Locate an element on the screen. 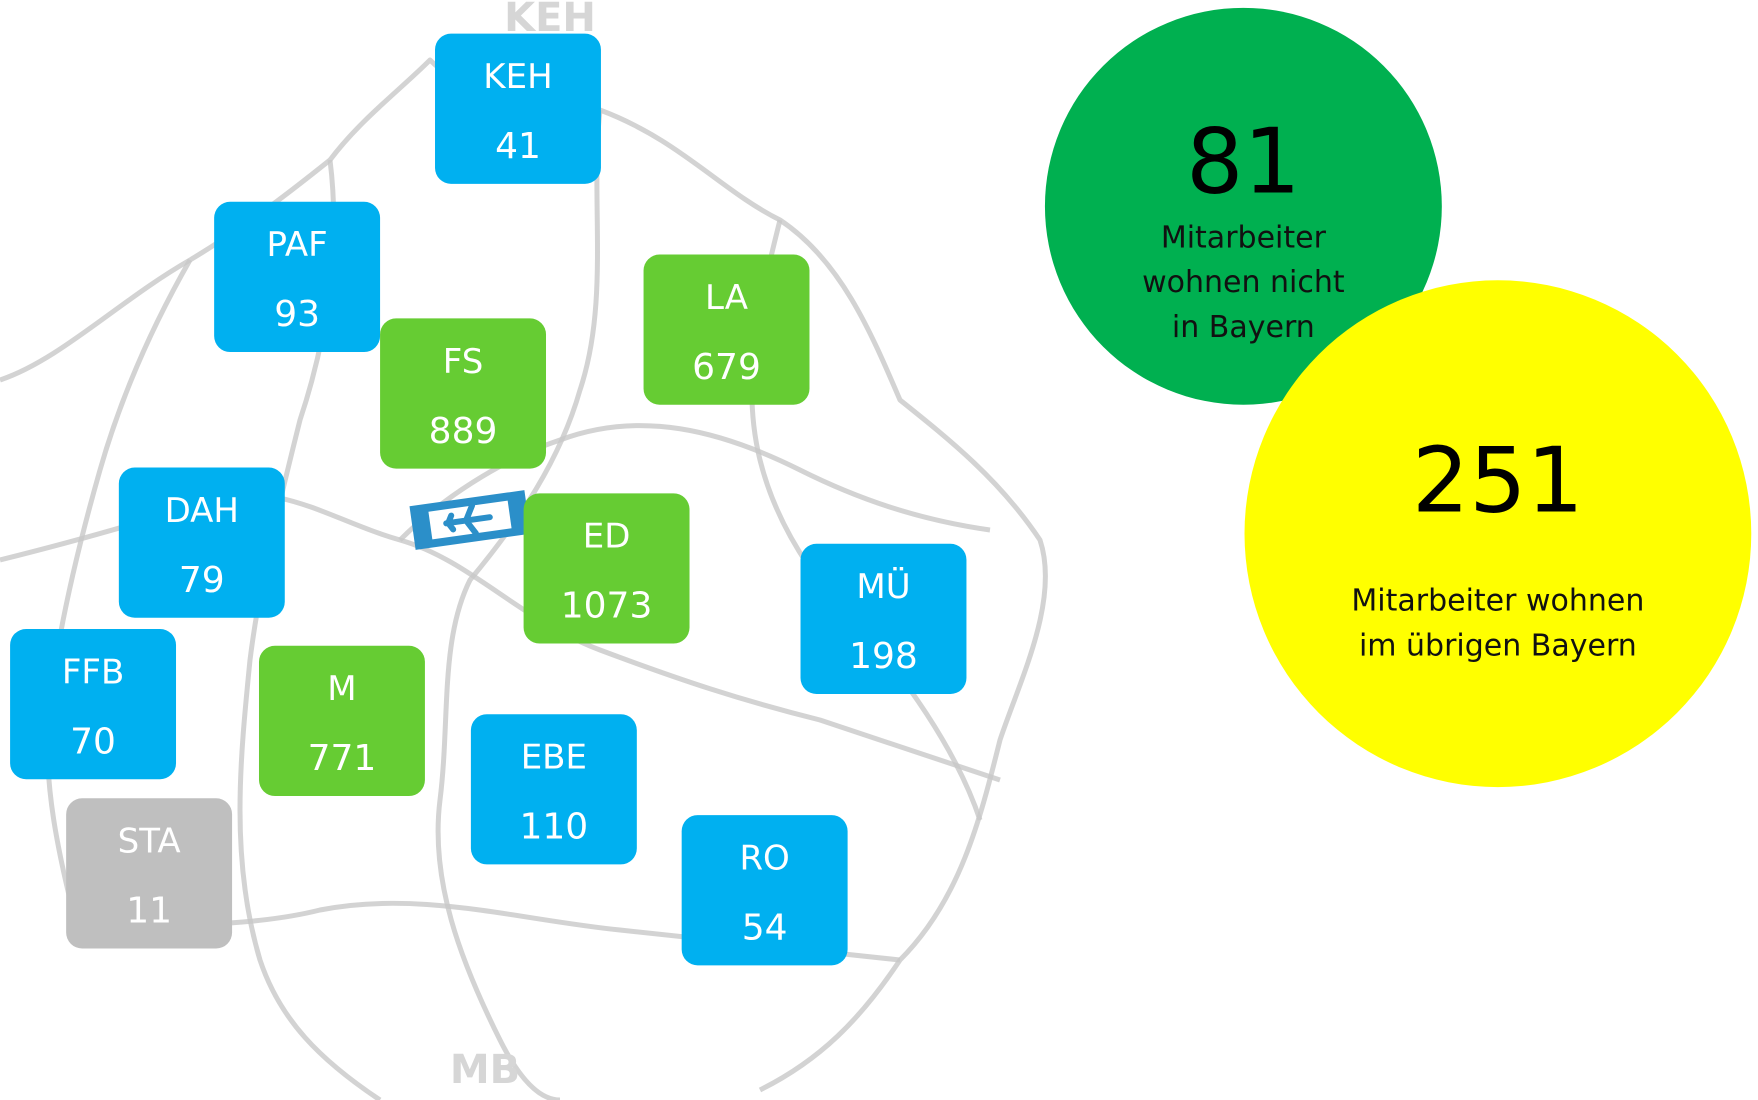  summary-caption: in Bayern is located at coordinates (1243, 327).